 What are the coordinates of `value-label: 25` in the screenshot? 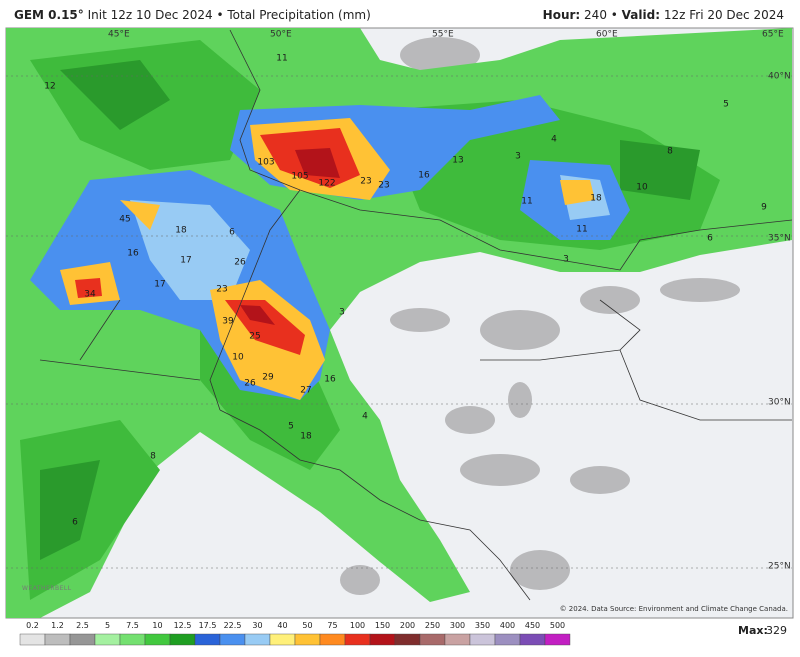 It's located at (254, 337).